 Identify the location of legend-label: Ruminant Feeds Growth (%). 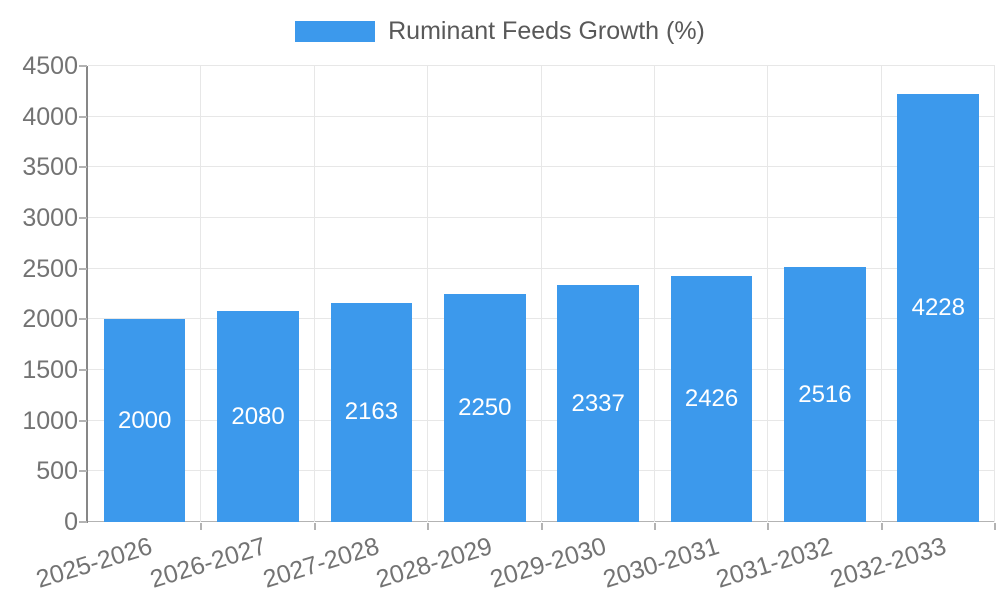
(546, 31).